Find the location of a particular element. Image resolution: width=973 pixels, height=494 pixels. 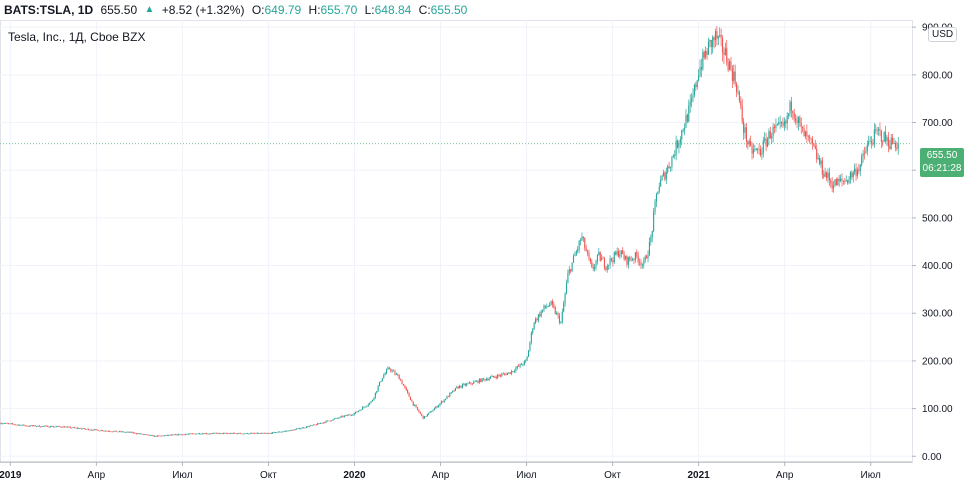

close-label: C: is located at coordinates (424, 10).